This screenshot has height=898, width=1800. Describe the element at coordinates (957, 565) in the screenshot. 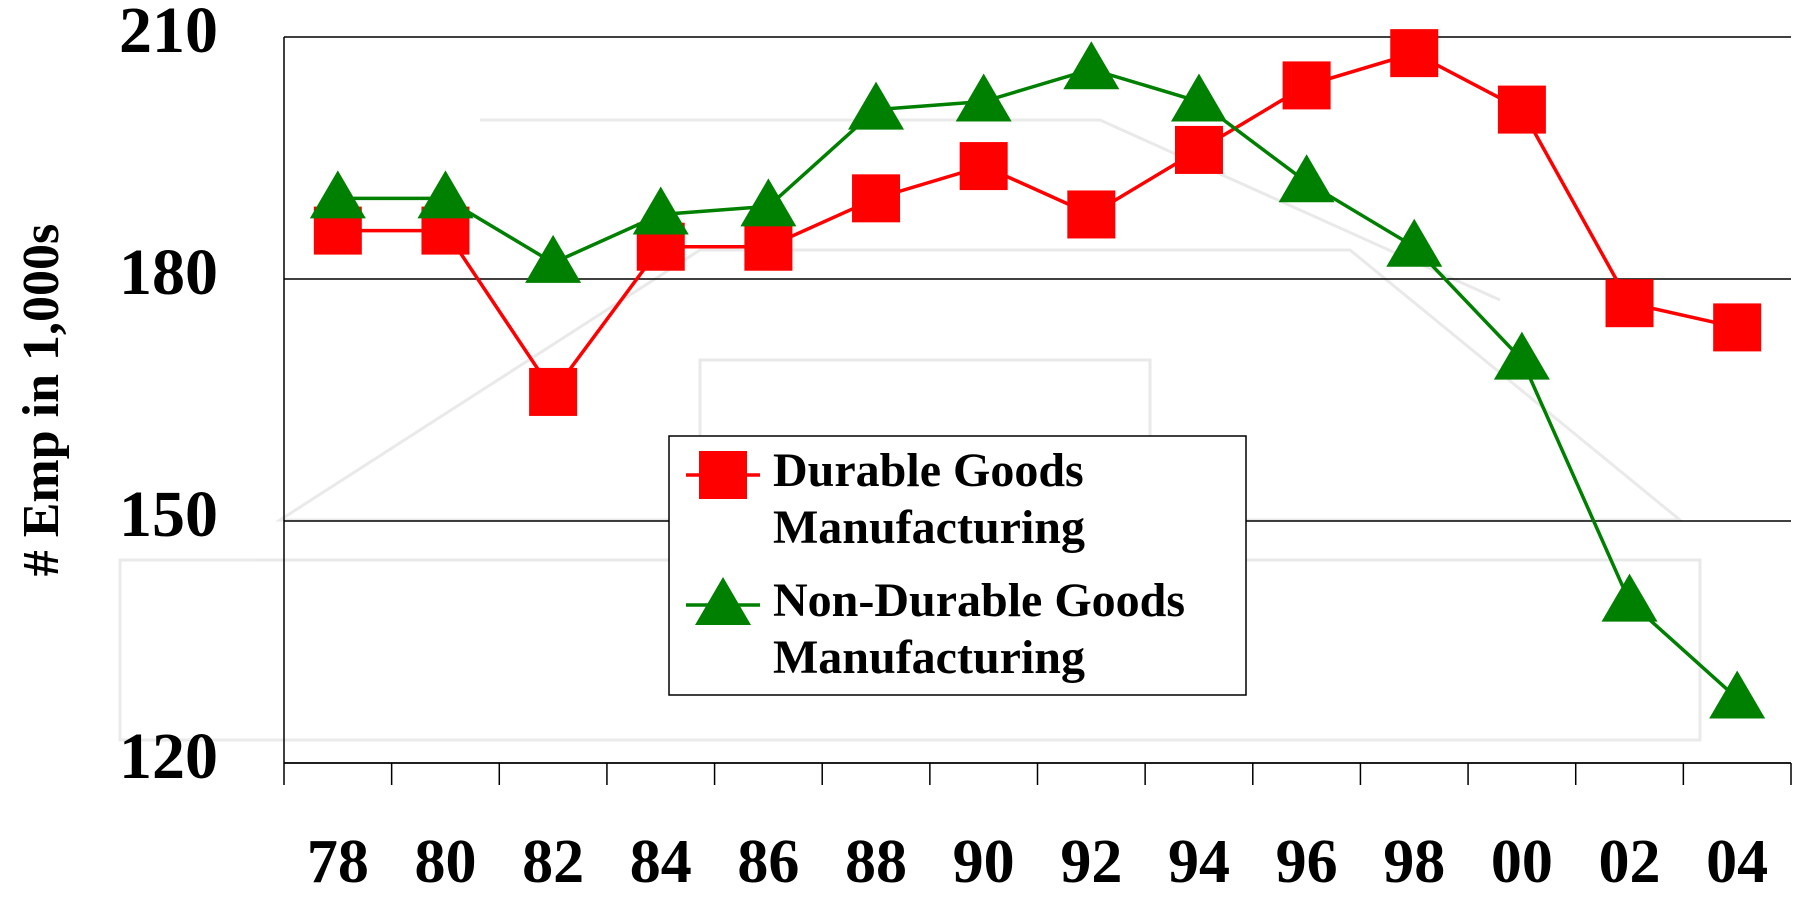

I see `legend-box` at that location.